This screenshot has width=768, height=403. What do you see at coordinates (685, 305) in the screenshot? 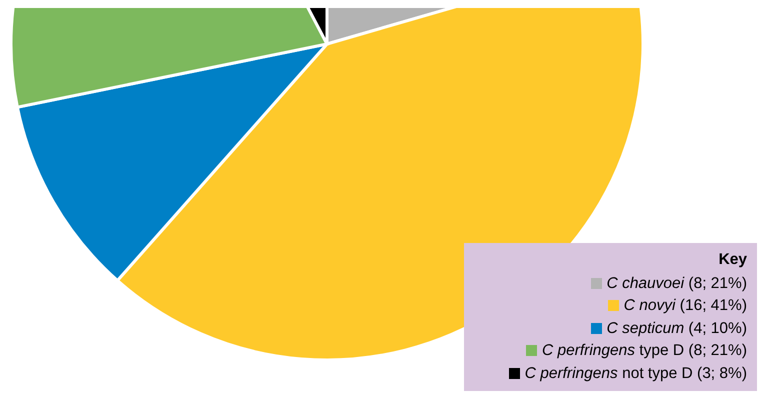
I see `slice-label: C novyi (16; 41%)` at bounding box center [685, 305].